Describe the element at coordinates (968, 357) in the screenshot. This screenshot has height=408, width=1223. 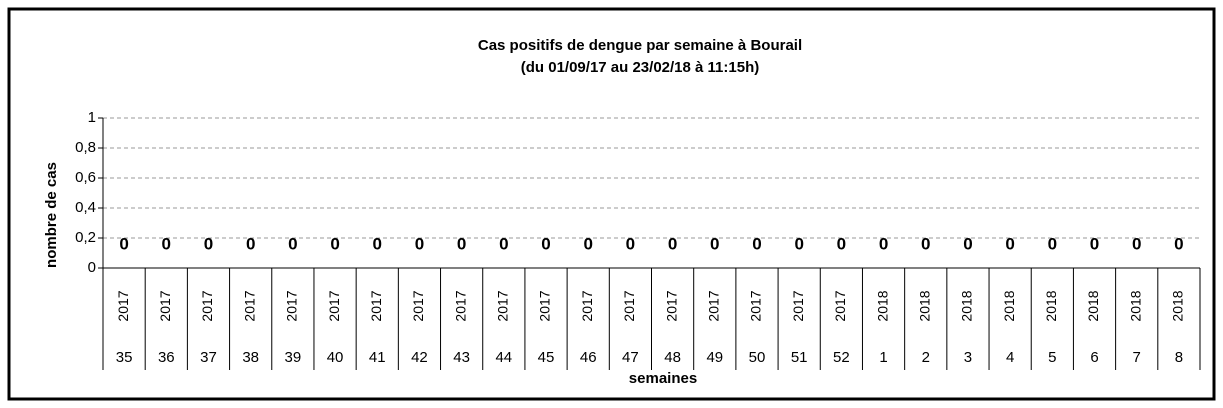
I see `x-tick-label: 3` at that location.